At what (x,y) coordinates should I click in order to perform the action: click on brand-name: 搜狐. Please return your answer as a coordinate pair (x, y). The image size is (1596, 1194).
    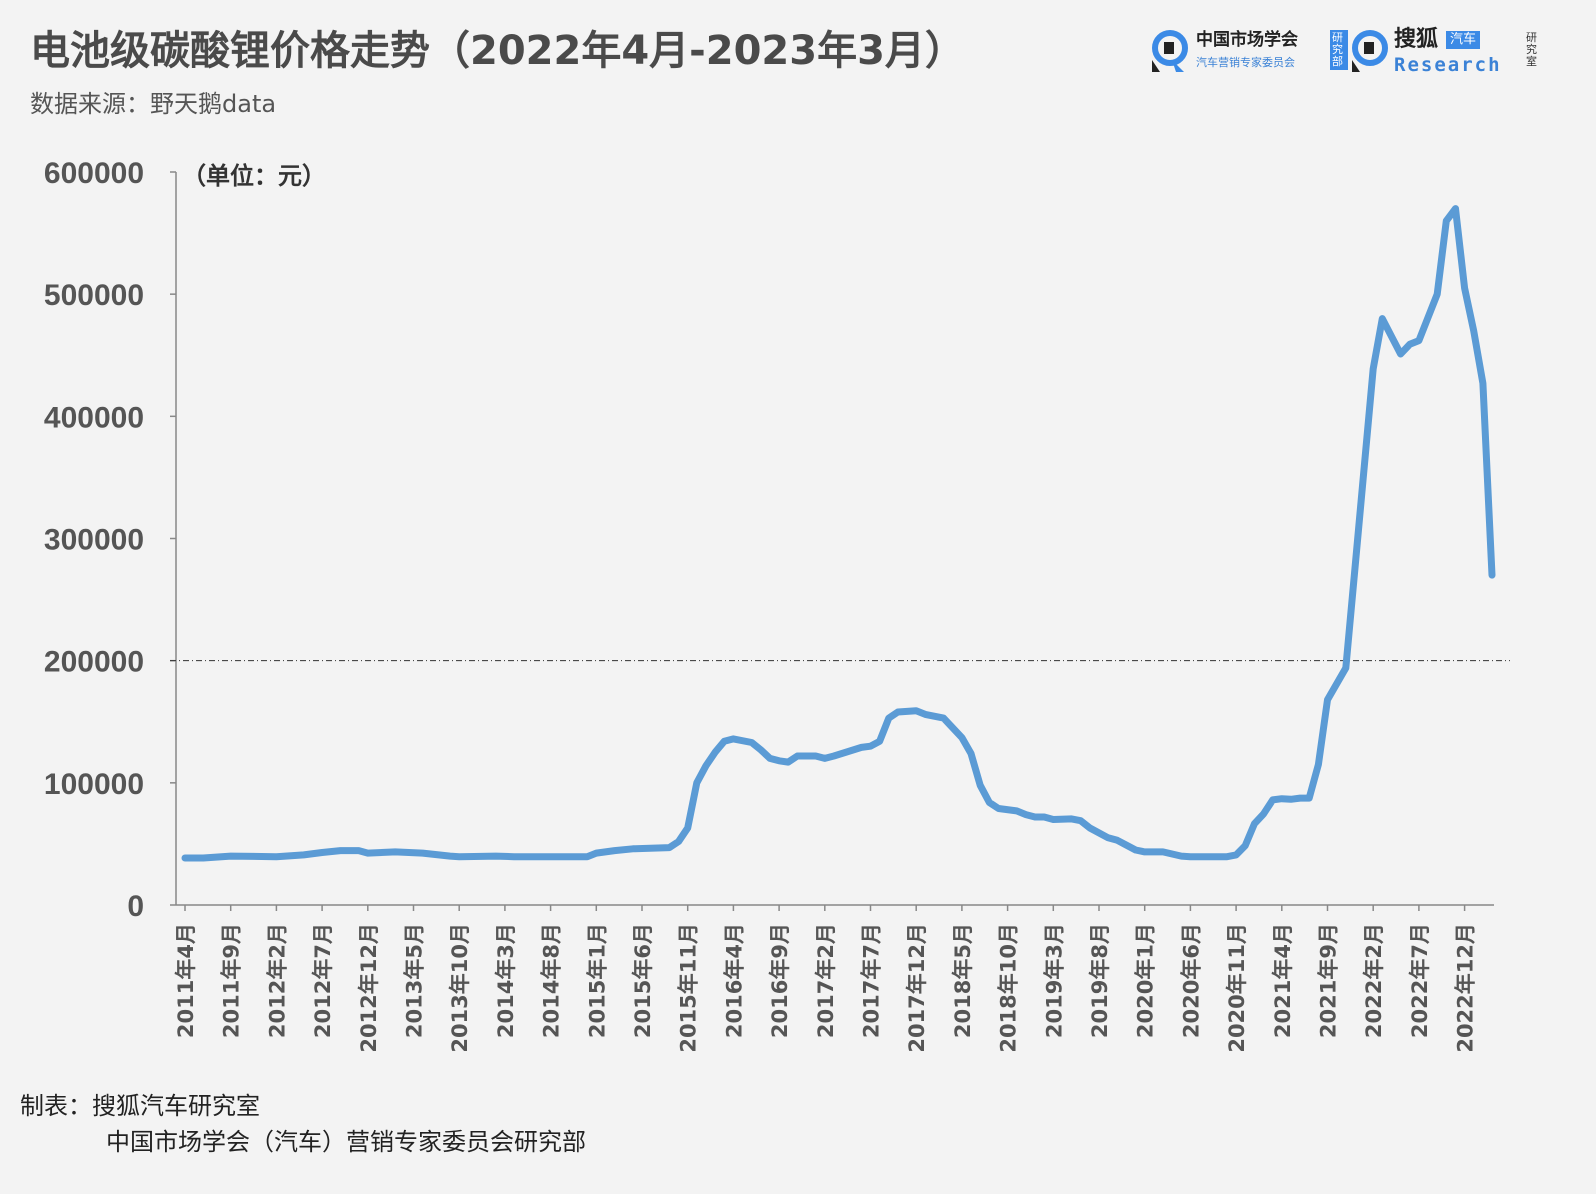
    Looking at the image, I should click on (1416, 39).